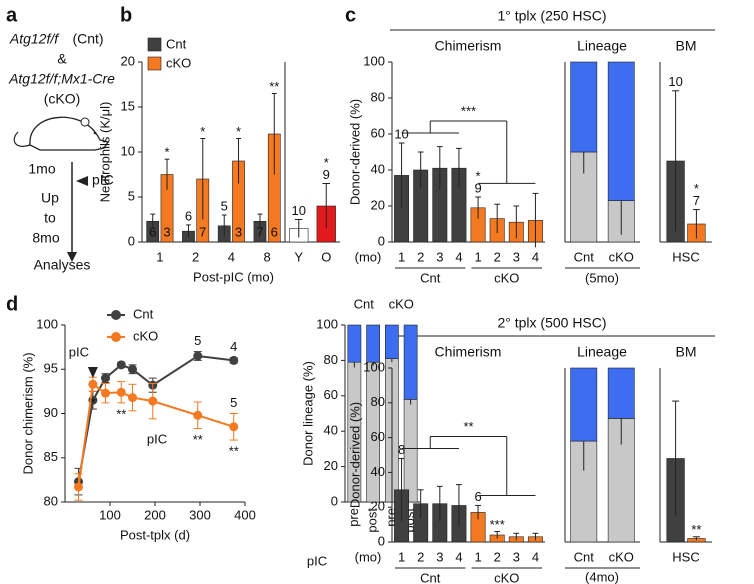 This screenshot has width=754, height=584. Describe the element at coordinates (233, 402) in the screenshot. I see `count-label: 5` at that location.